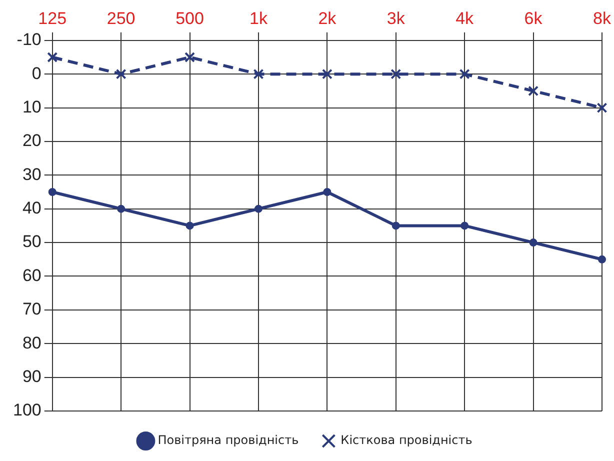 The image size is (614, 461). What do you see at coordinates (32, 242) in the screenshot?
I see `y-tick-label: 50` at bounding box center [32, 242].